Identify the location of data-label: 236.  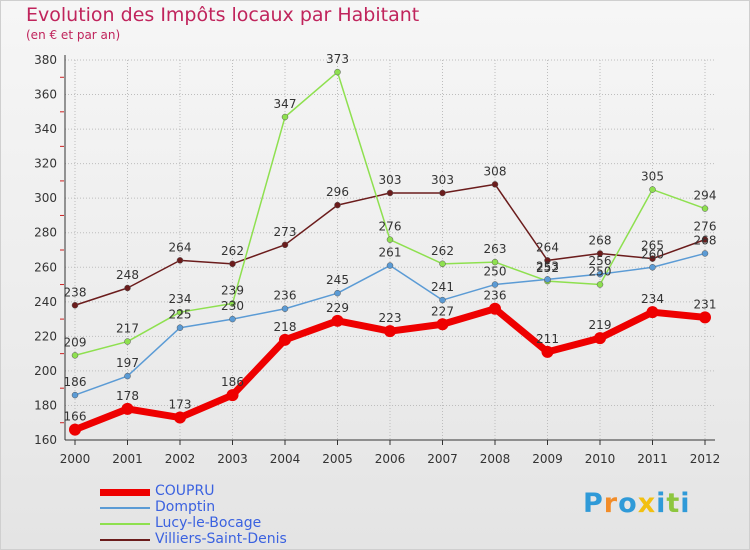
(495, 296).